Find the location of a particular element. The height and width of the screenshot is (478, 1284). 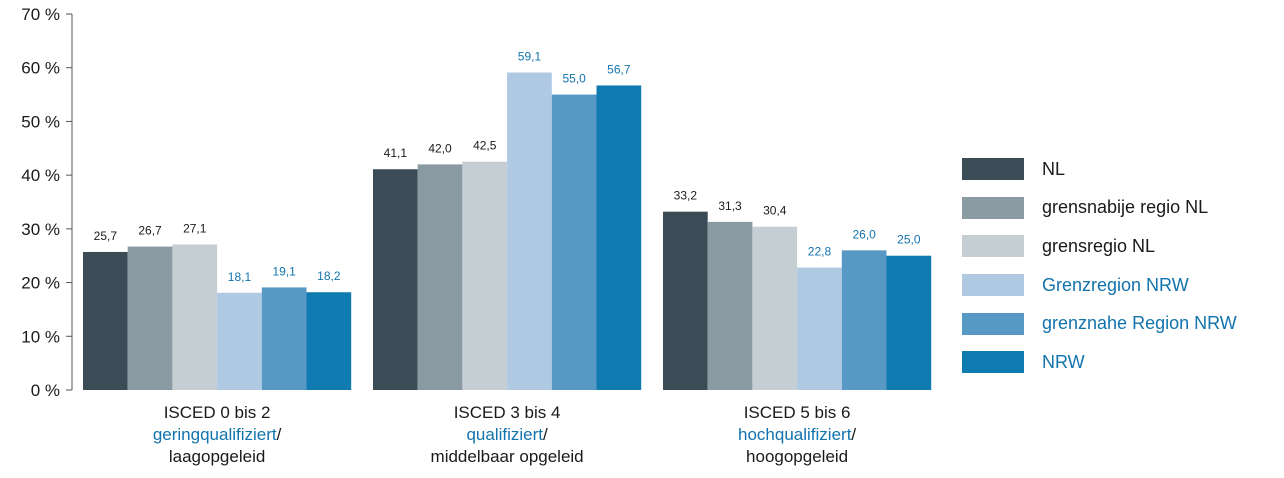

category-label-line1: ISCED 0 bis 2 is located at coordinates (217, 412).